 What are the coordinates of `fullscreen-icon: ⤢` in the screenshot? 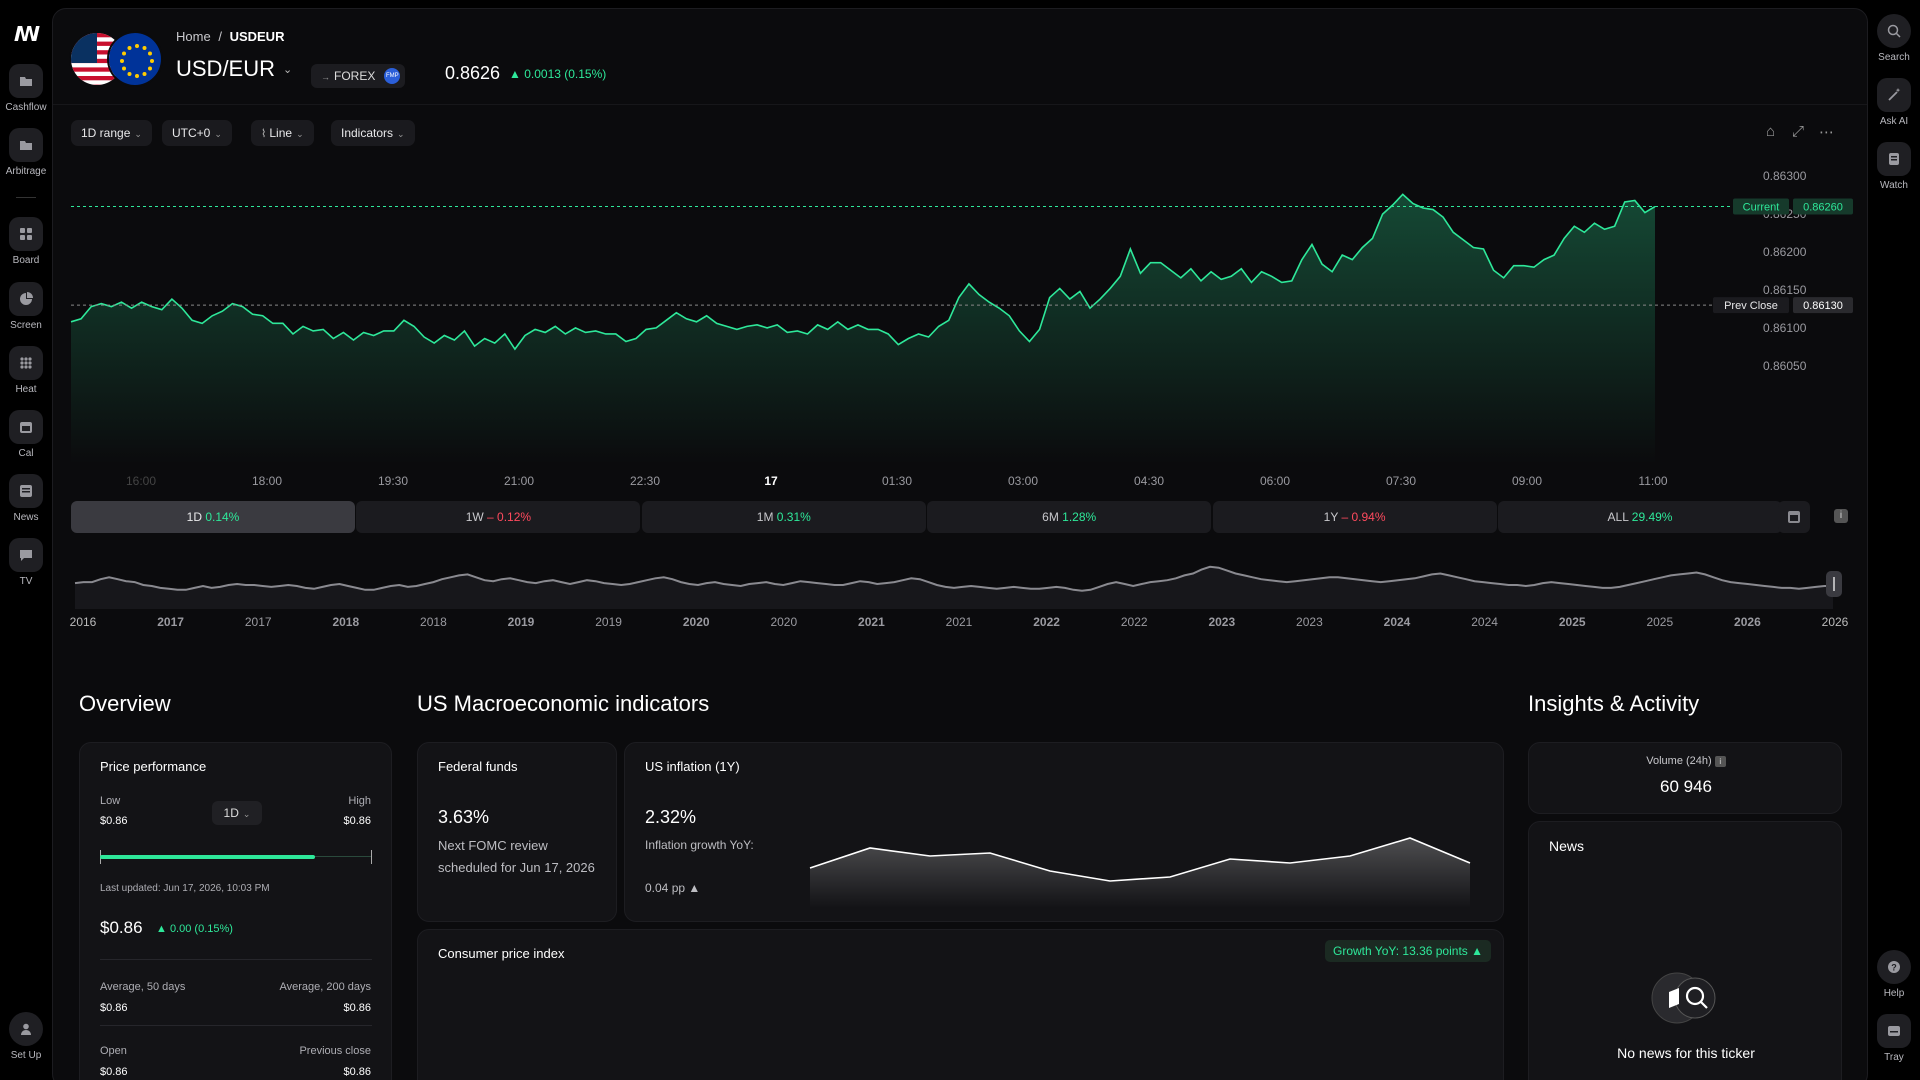 It's located at (1798, 131).